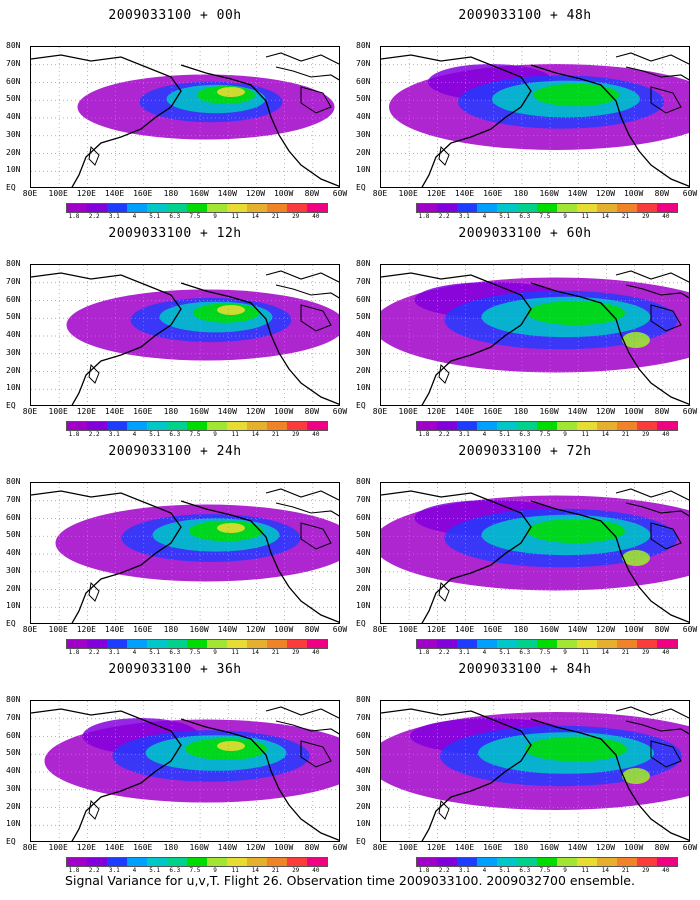  Describe the element at coordinates (380, 411) in the screenshot. I see `longitude-label: 80E` at that location.